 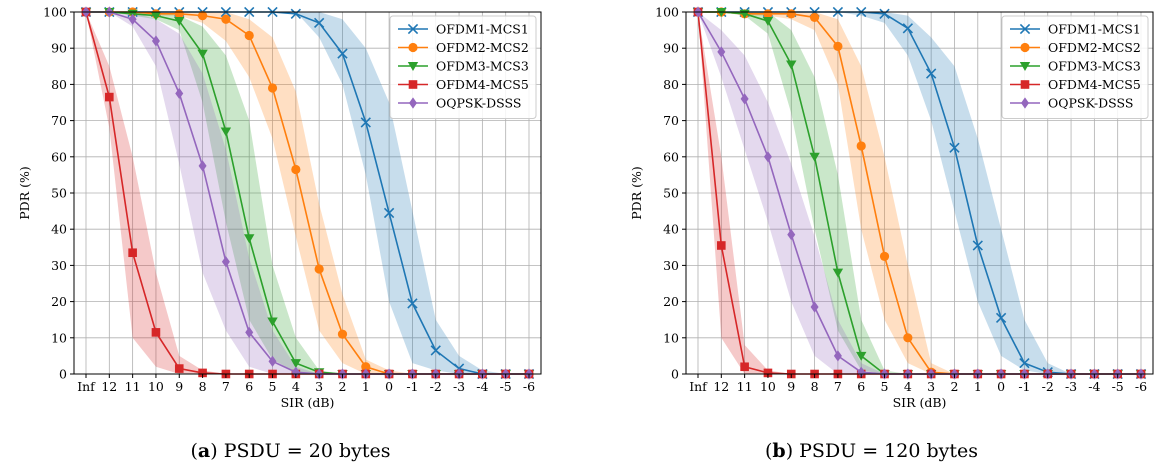 What do you see at coordinates (59, 229) in the screenshot?
I see `y-tick-label: 40` at bounding box center [59, 229].